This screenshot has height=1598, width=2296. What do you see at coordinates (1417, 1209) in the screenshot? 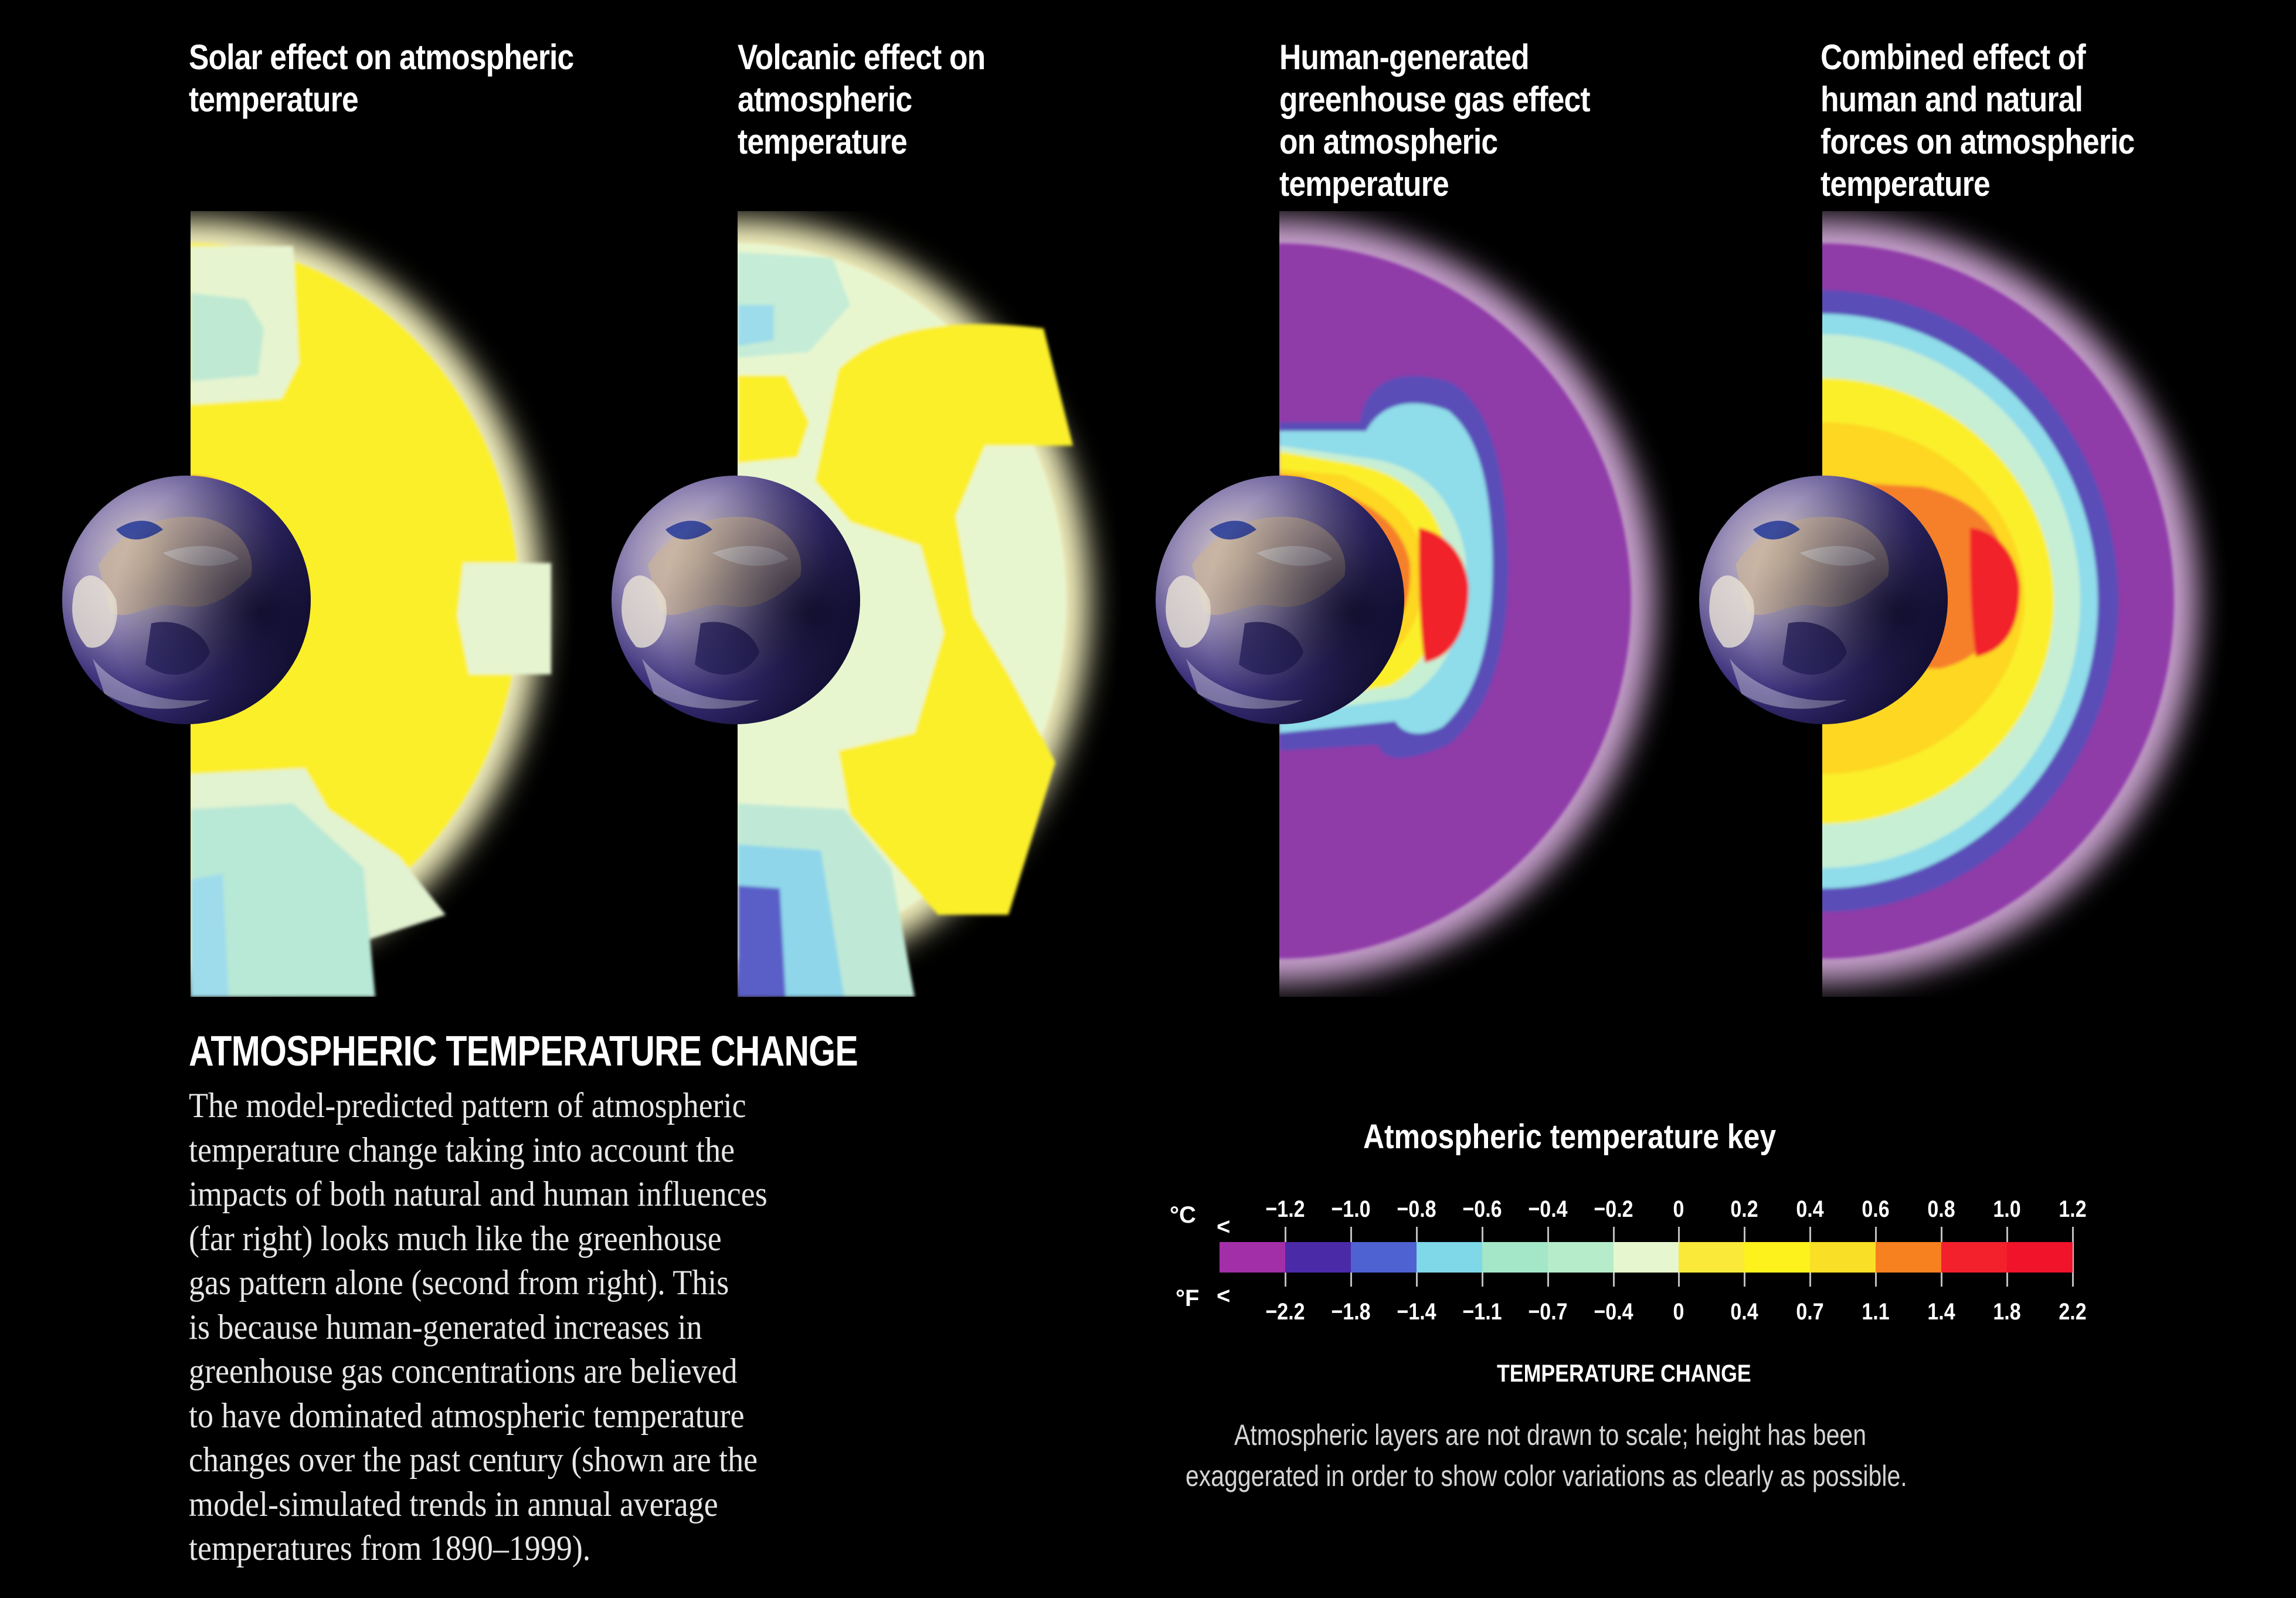
I see `celsius-tick-label: −0.8` at bounding box center [1417, 1209].